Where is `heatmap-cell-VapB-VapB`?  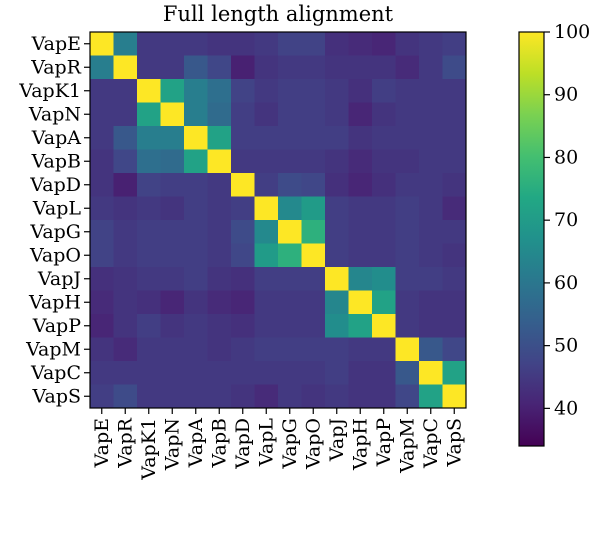
heatmap-cell-VapB-VapB is located at coordinates (219, 161).